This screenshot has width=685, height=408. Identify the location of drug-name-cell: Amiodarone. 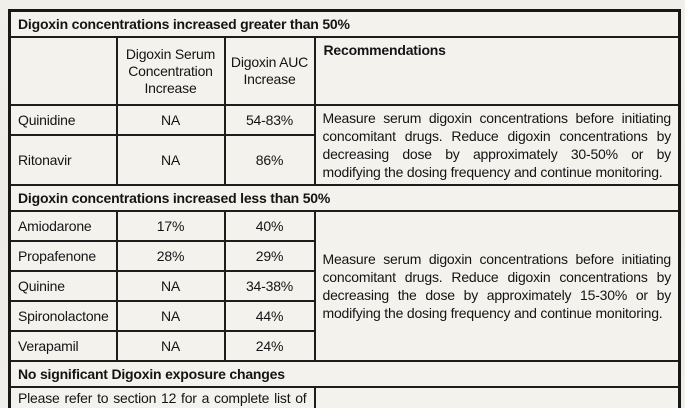
(63, 226).